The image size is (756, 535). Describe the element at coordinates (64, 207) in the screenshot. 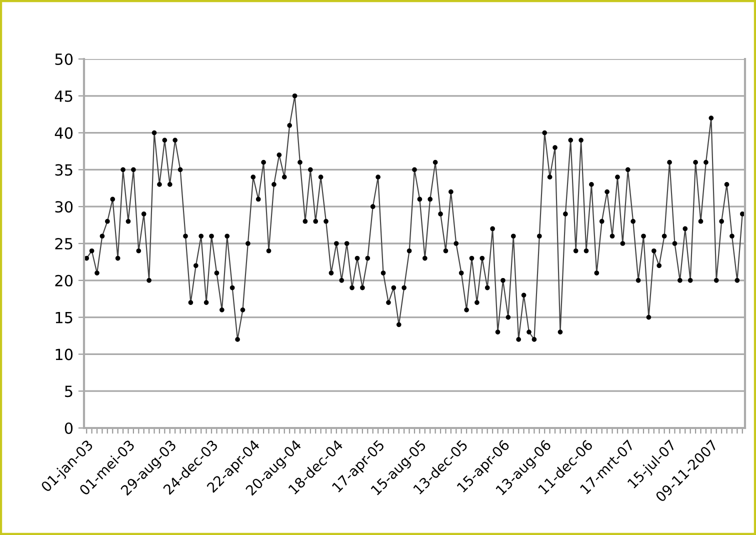

I see `y-tick-label: 30` at that location.